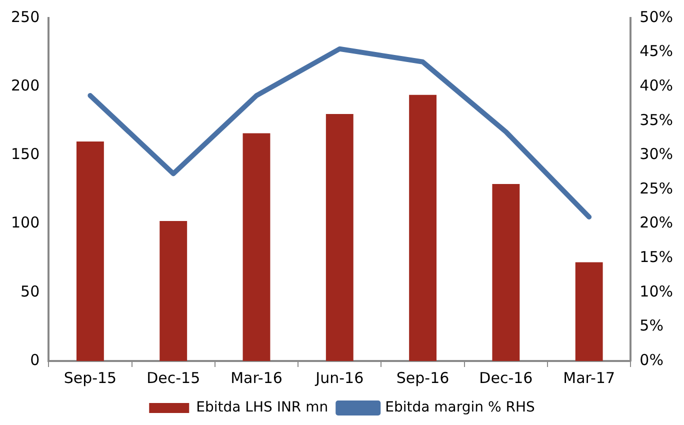 Image resolution: width=684 pixels, height=425 pixels. I want to click on y-tick-label: 150, so click(25, 154).